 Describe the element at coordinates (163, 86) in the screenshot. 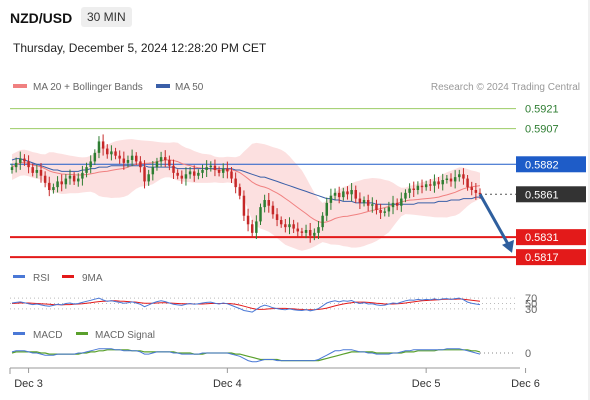

I see `ma50-legend-swatch` at that location.